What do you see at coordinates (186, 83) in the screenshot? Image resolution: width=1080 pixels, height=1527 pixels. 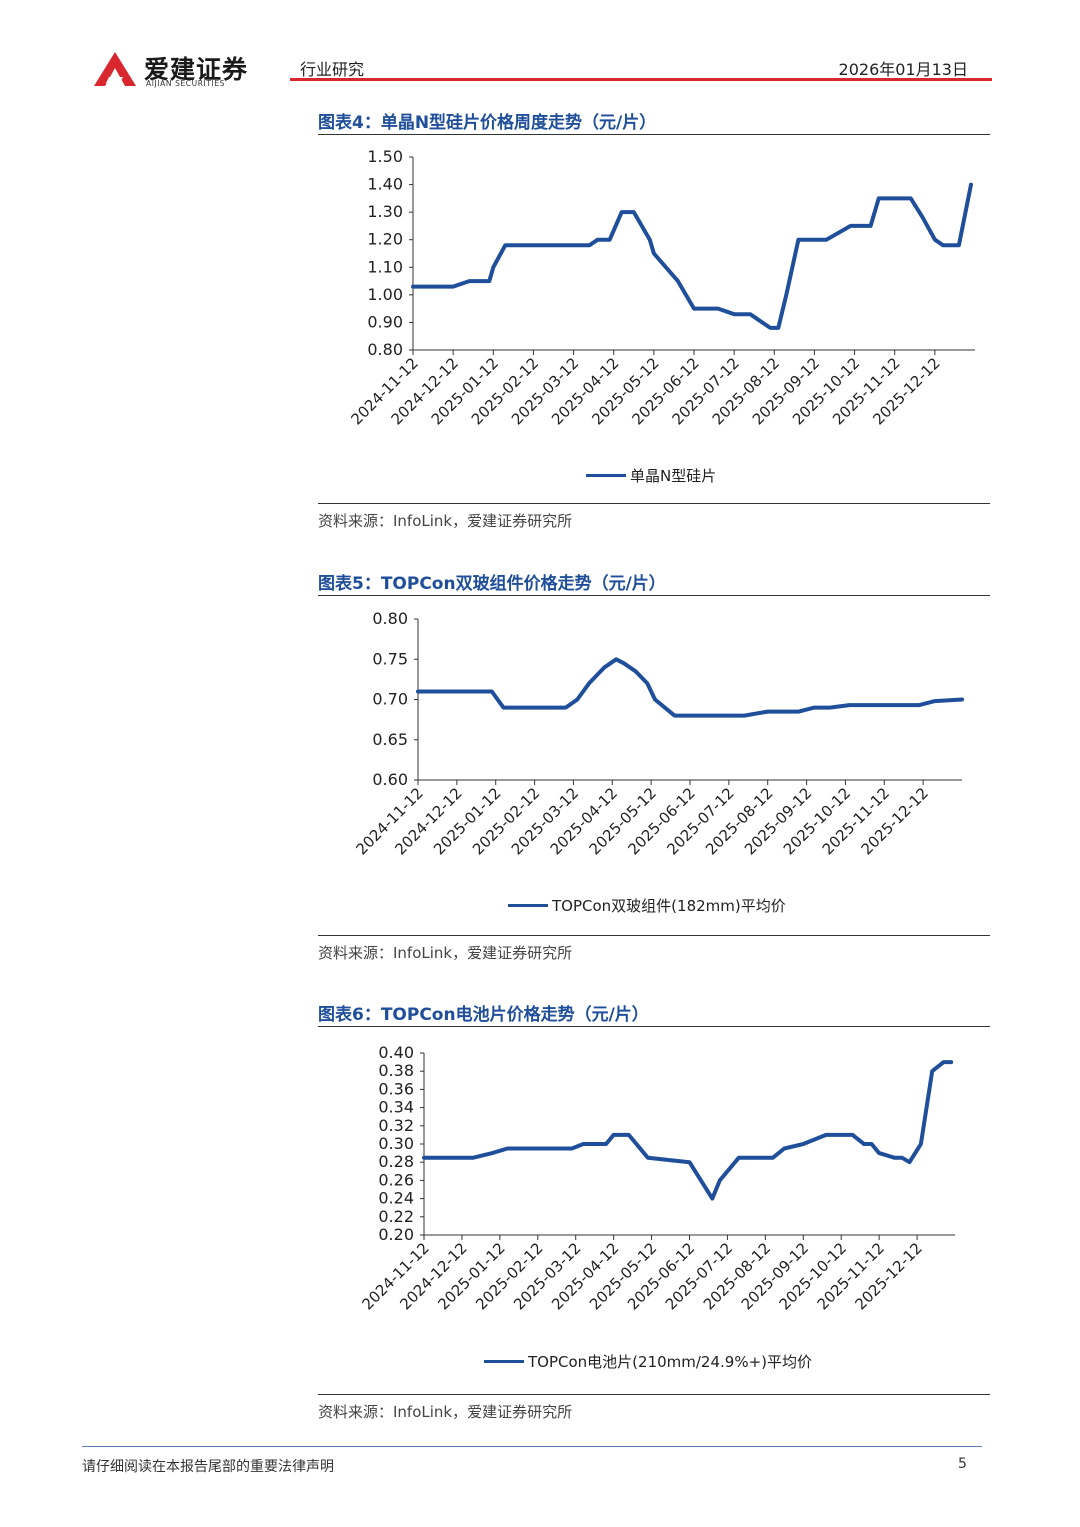 I see `company-logo-subtext: AIJIAN SECURITIES` at bounding box center [186, 83].